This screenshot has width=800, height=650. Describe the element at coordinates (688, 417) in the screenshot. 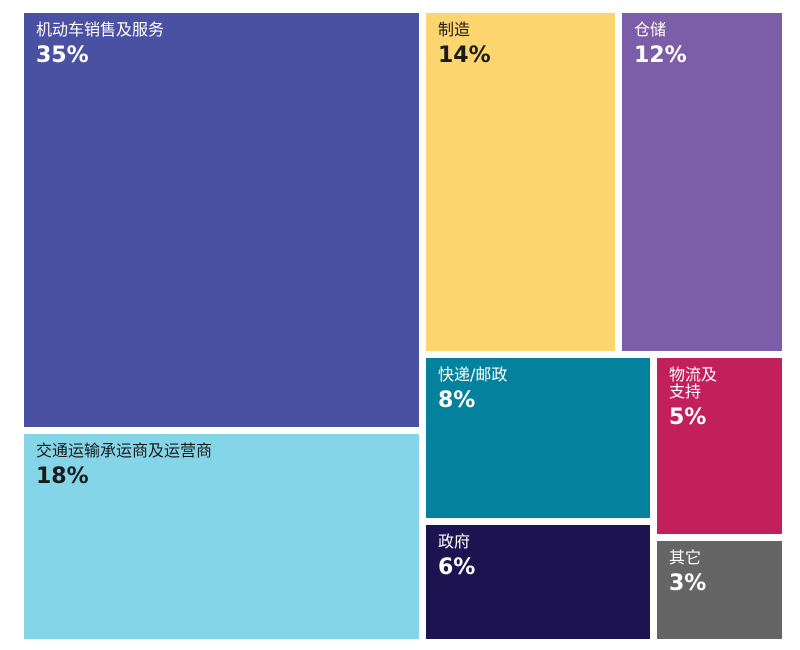

I see `tile-value: 5%` at that location.